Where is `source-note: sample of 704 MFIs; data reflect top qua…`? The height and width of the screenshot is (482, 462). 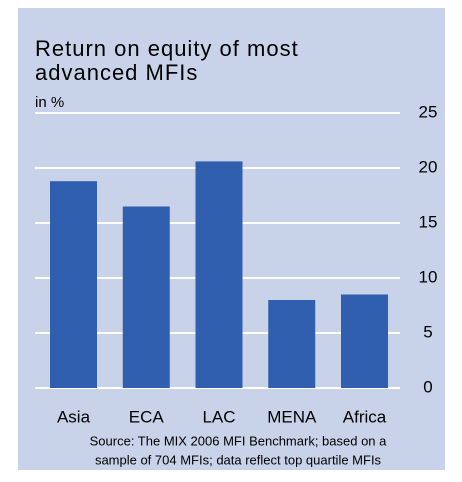
source-note: sample of 704 MFIs; data reflect top qua… is located at coordinates (238, 459).